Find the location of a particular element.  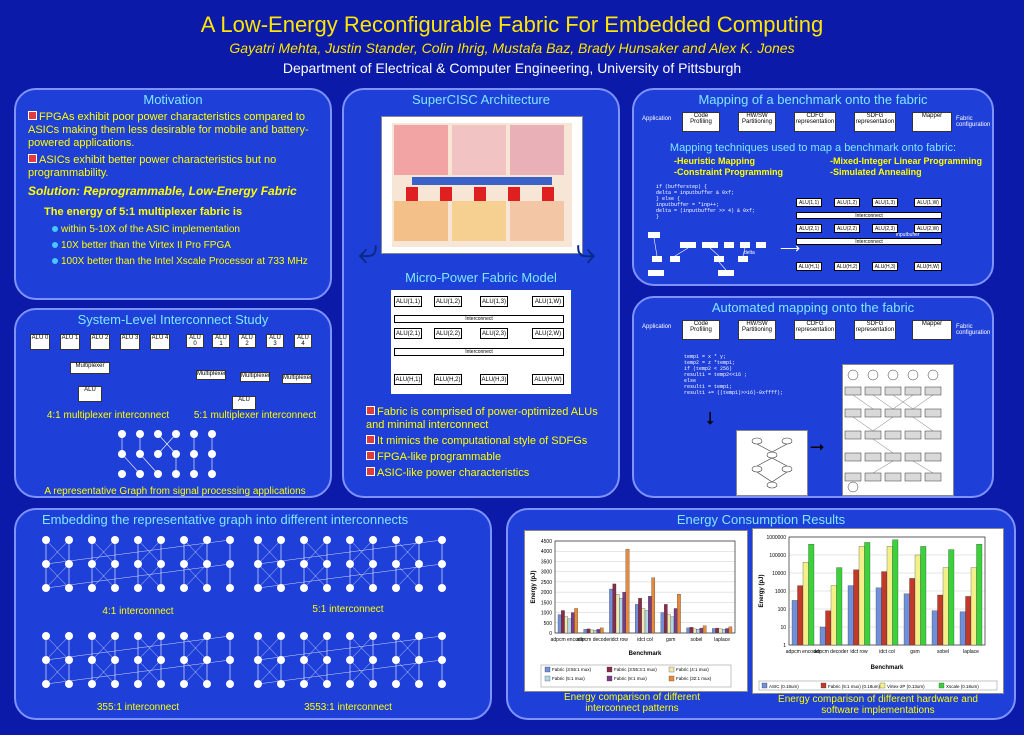

mux4-alu-4: ALU 4 is located at coordinates (160, 342).